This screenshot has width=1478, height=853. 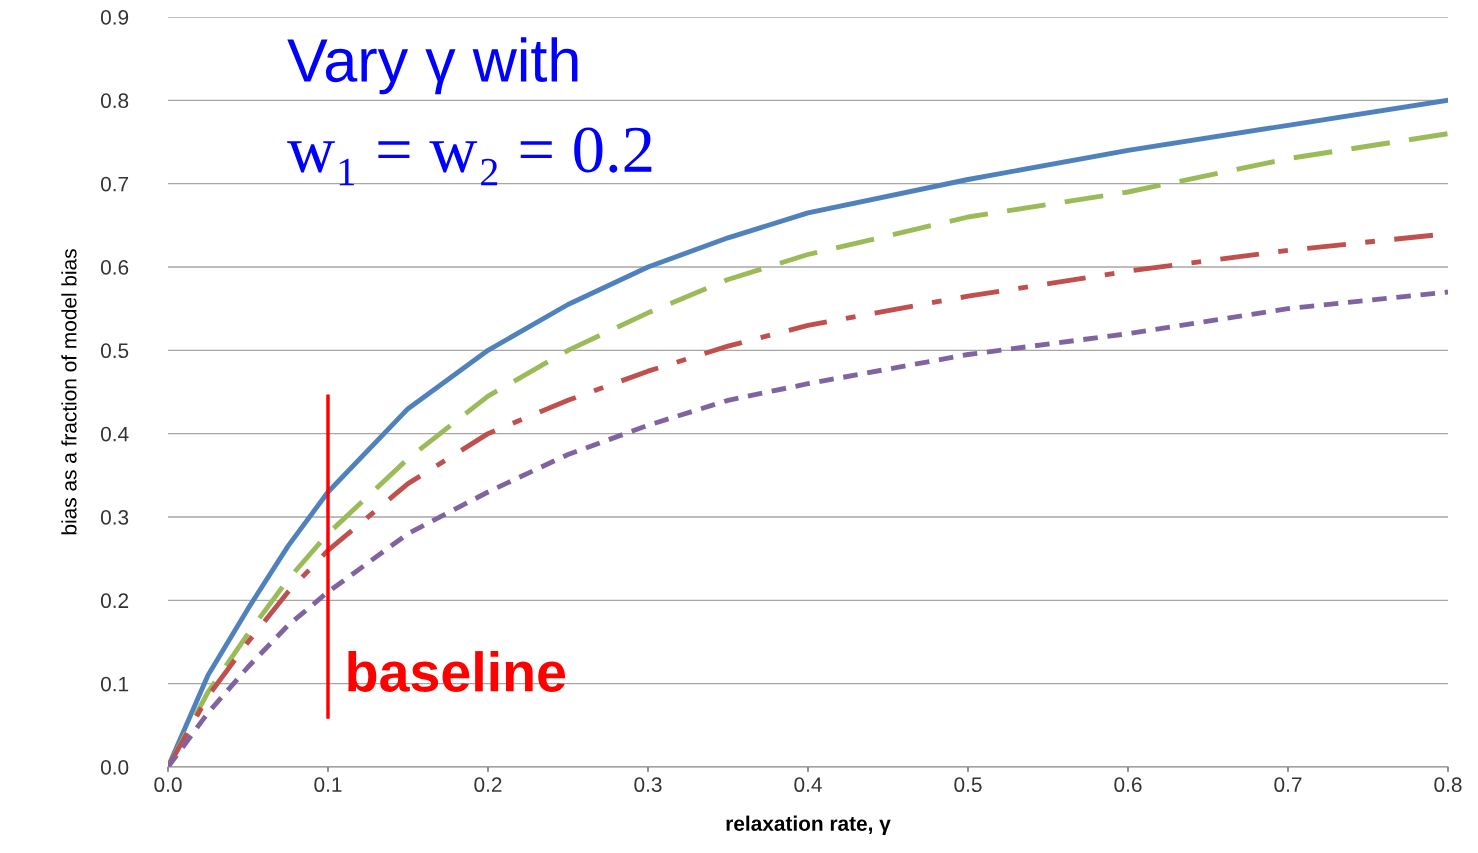 What do you see at coordinates (114, 101) in the screenshot?
I see `y-tick-label: 0.8` at bounding box center [114, 101].